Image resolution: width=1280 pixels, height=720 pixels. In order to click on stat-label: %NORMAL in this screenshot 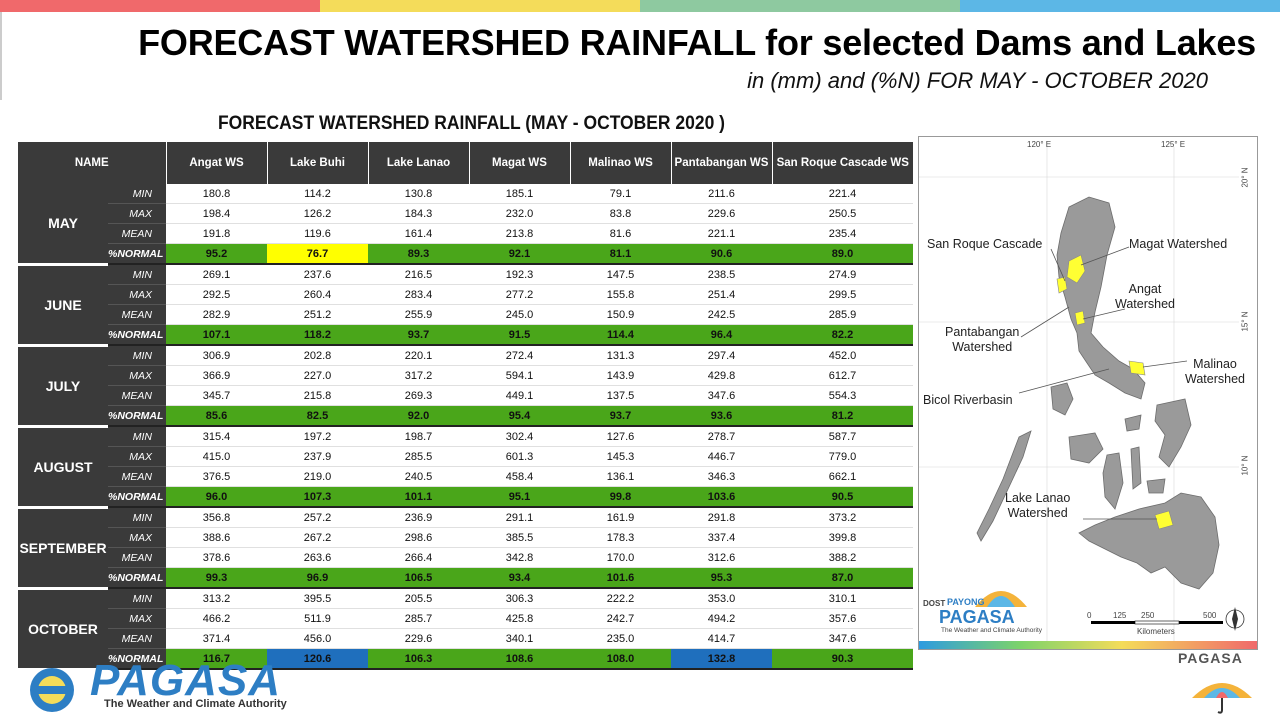, I will do `click(137, 497)`.